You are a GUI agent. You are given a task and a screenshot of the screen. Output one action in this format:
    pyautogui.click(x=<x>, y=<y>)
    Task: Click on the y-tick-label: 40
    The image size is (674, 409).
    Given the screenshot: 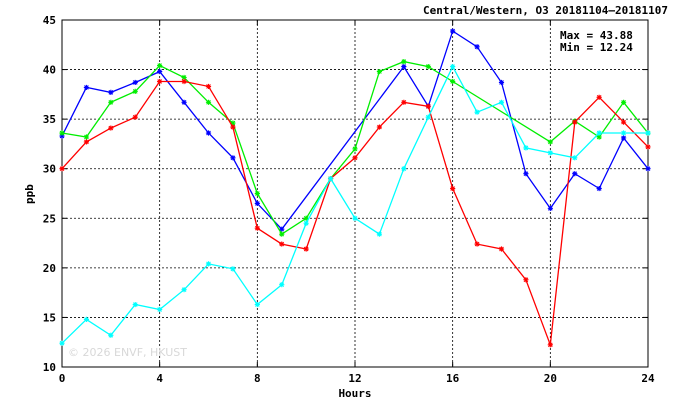 What is the action you would take?
    pyautogui.click(x=49, y=70)
    